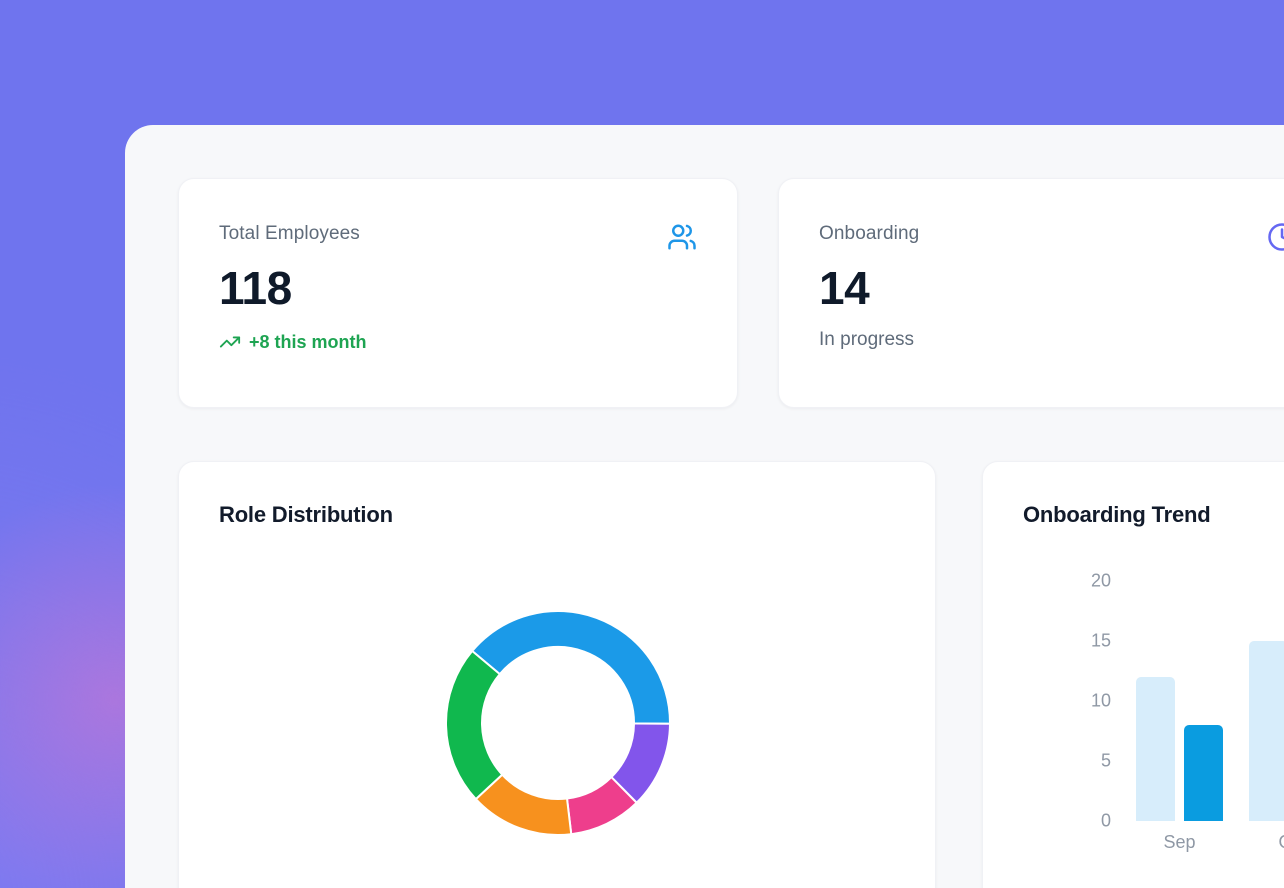  I want to click on onboarding-card: Onboarding 14 In progress, so click(1031, 293).